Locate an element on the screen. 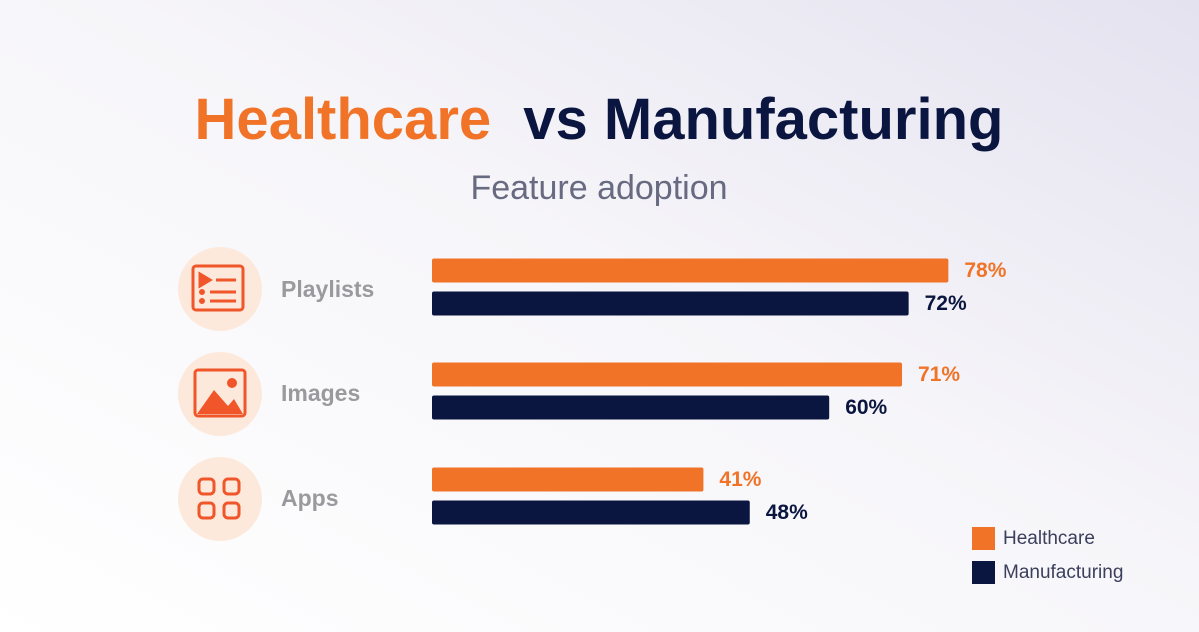 The image size is (1199, 632). legend-label: Manufacturing is located at coordinates (1063, 572).